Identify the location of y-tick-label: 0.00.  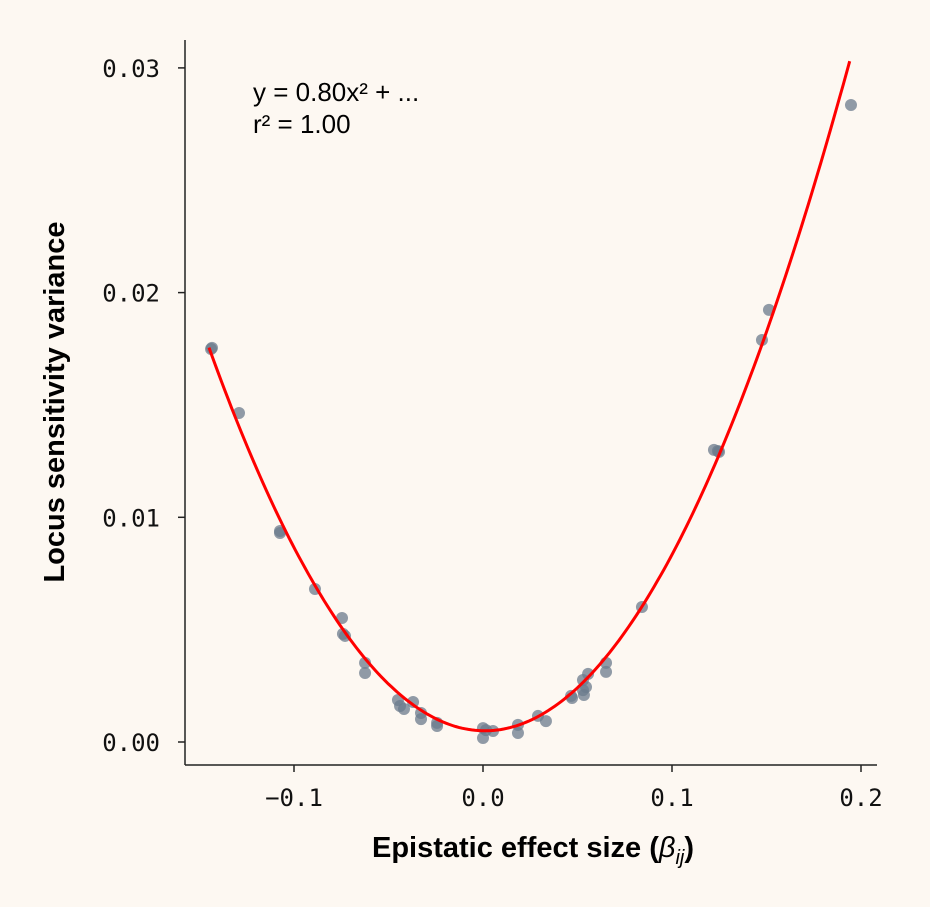
(131, 743).